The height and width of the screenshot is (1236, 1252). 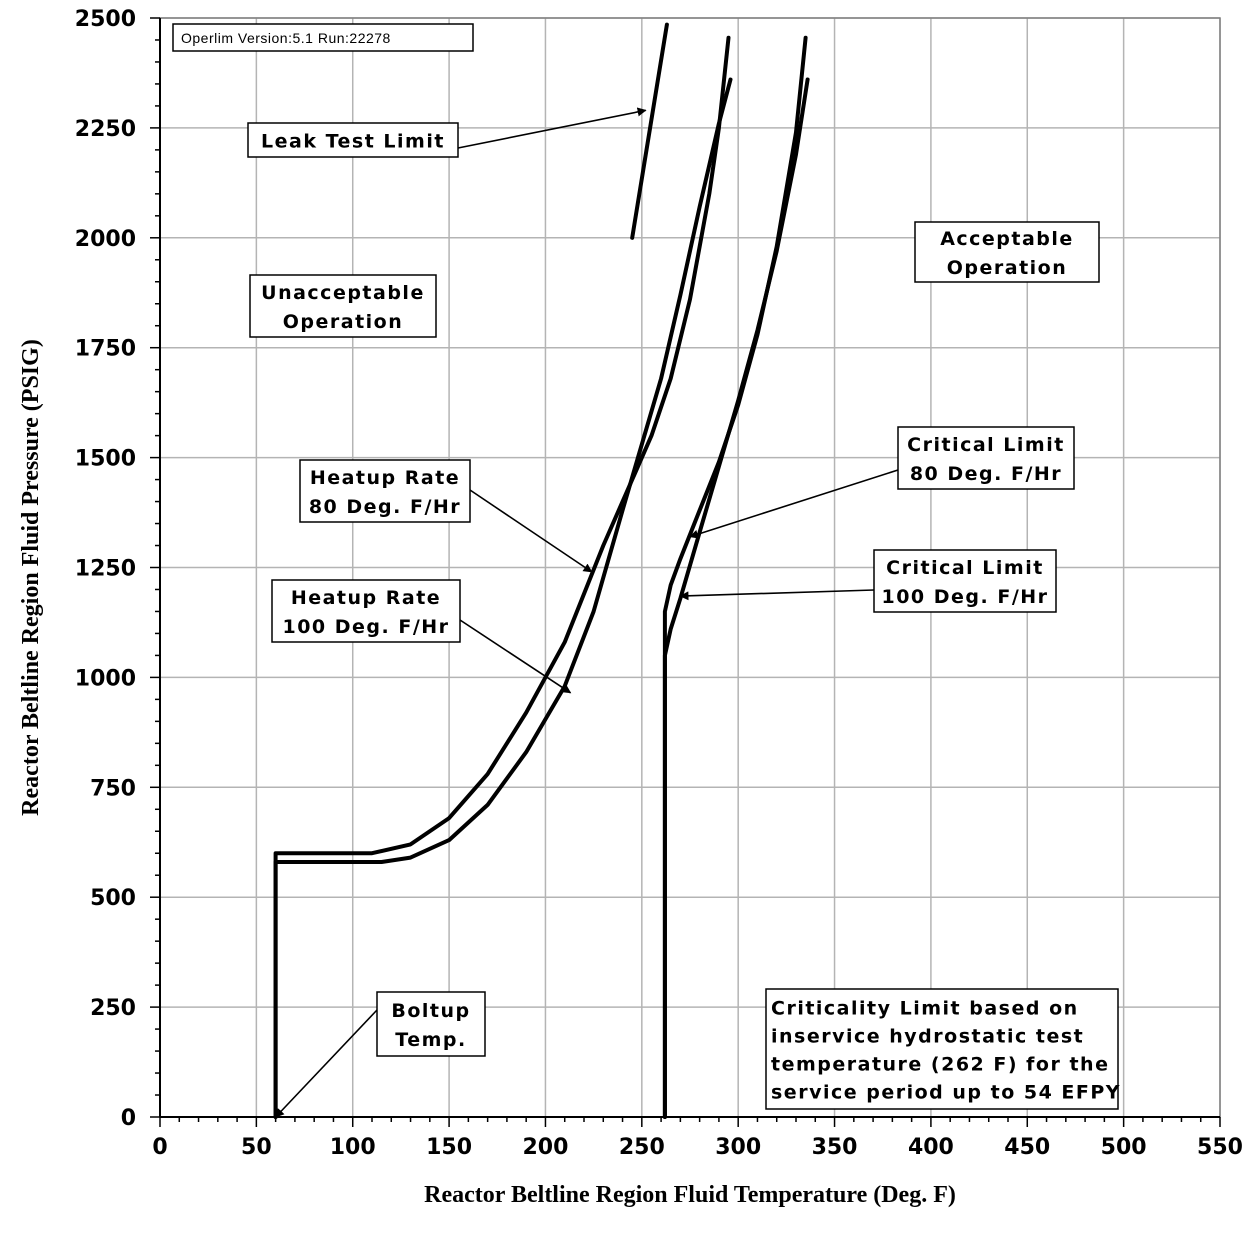 What do you see at coordinates (794, 504) in the screenshot?
I see `annotation-arrow-crit80` at bounding box center [794, 504].